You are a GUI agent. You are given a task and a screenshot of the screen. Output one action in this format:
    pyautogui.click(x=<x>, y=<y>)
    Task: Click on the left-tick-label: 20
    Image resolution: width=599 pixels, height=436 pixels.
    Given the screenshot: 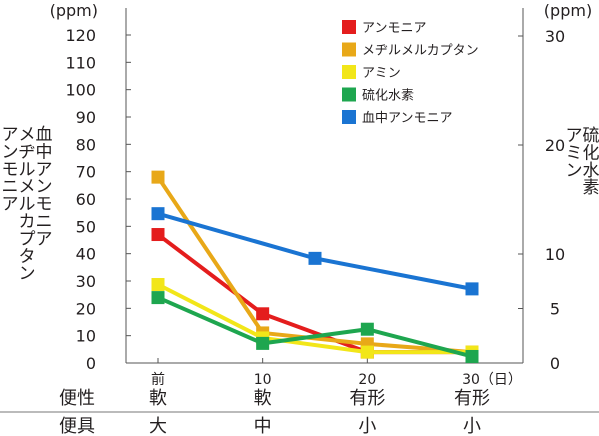 What is the action you would take?
    pyautogui.click(x=86, y=308)
    